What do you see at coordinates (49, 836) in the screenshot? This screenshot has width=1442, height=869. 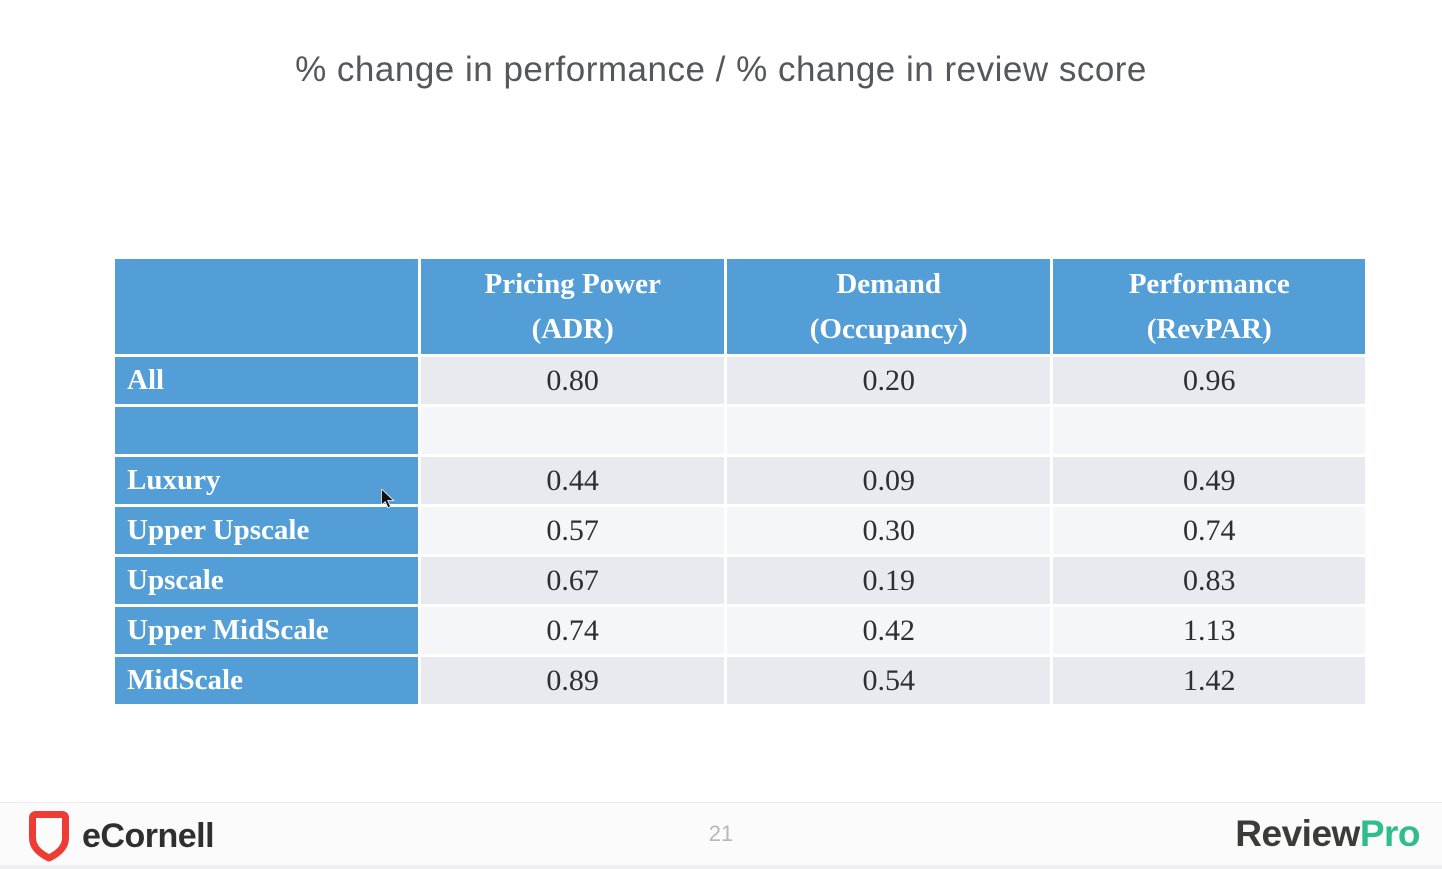 I see `ecornell-shield-icon` at bounding box center [49, 836].